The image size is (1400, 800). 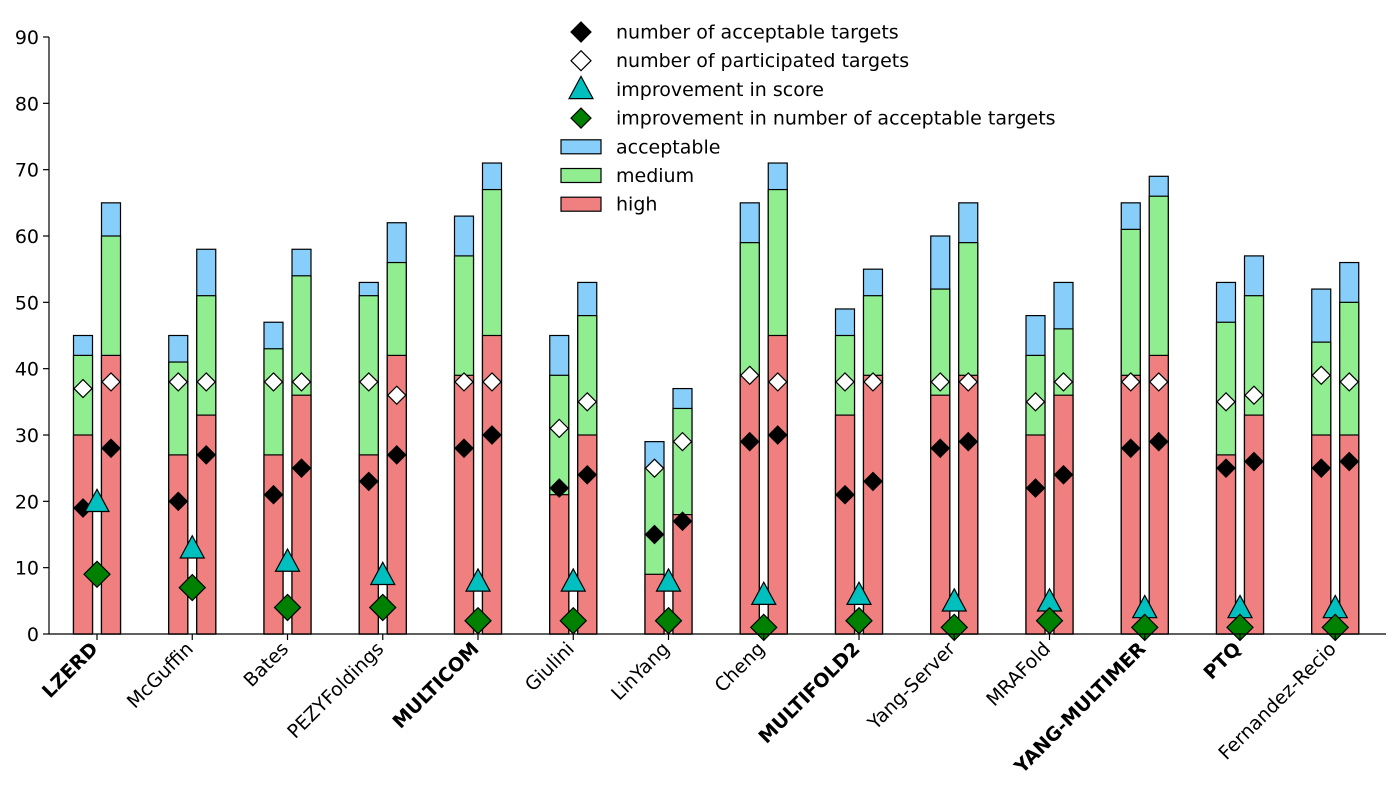 I want to click on x-tick-label: LZERD, so click(x=70, y=670).